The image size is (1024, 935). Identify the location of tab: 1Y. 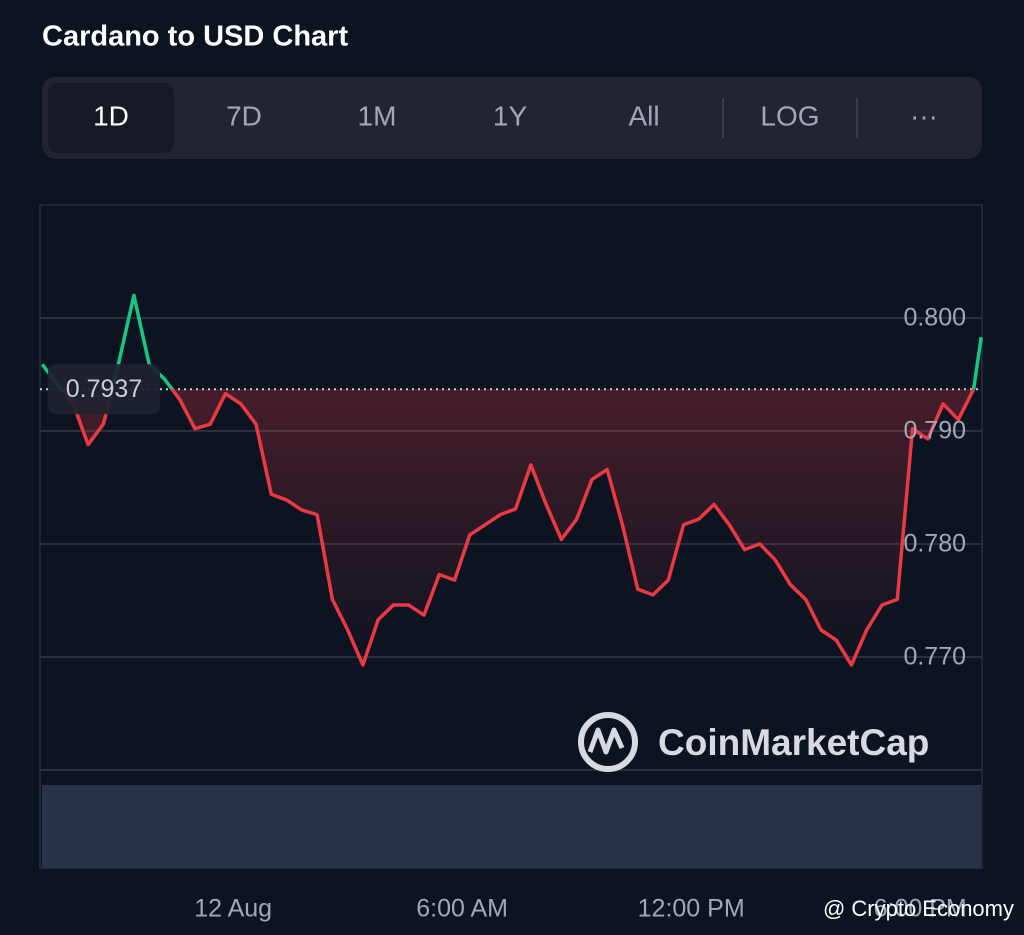
(510, 115).